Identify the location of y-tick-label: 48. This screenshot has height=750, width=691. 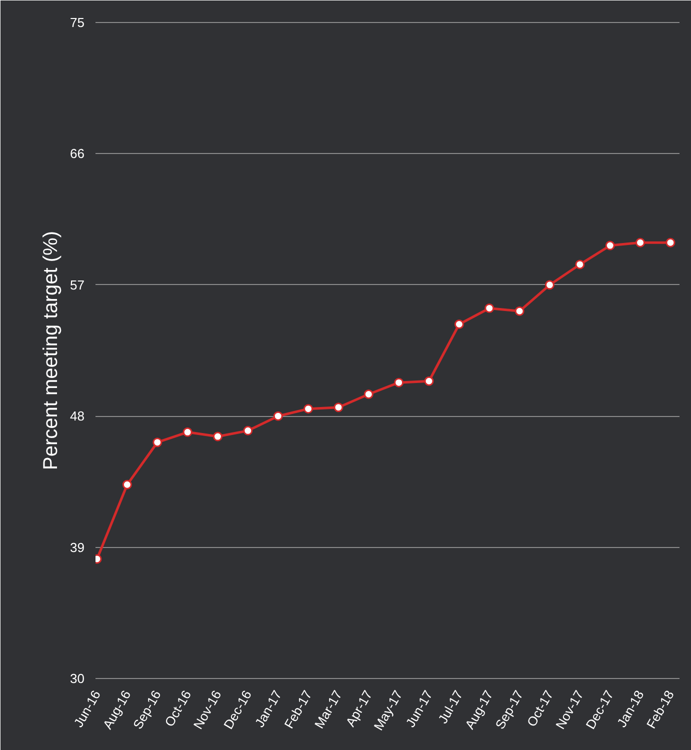
(77, 416).